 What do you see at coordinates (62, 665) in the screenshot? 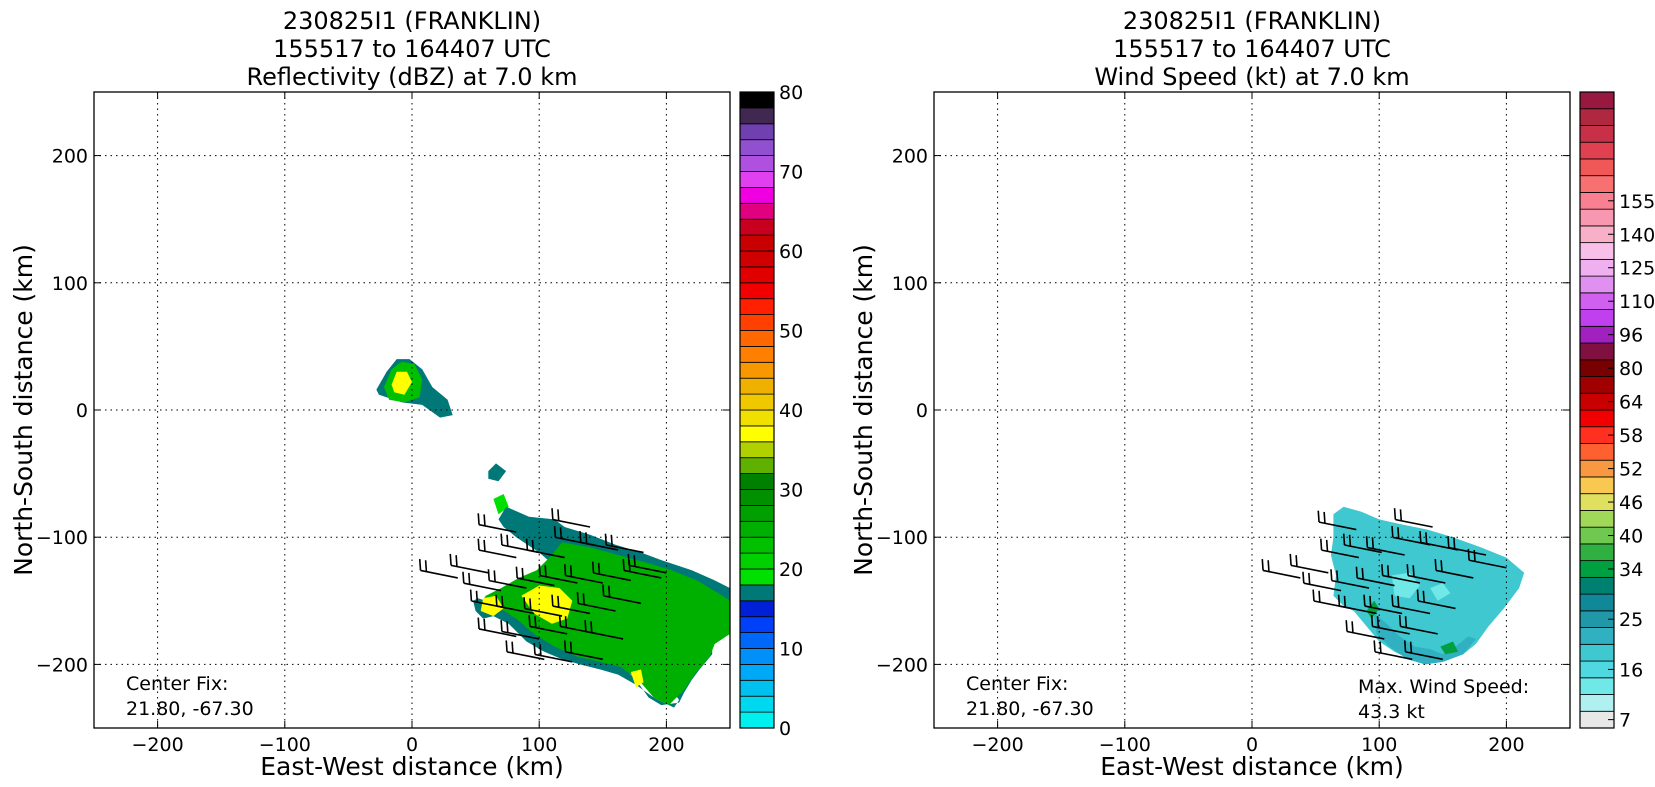
I see `y-tick-label: −200` at bounding box center [62, 665].